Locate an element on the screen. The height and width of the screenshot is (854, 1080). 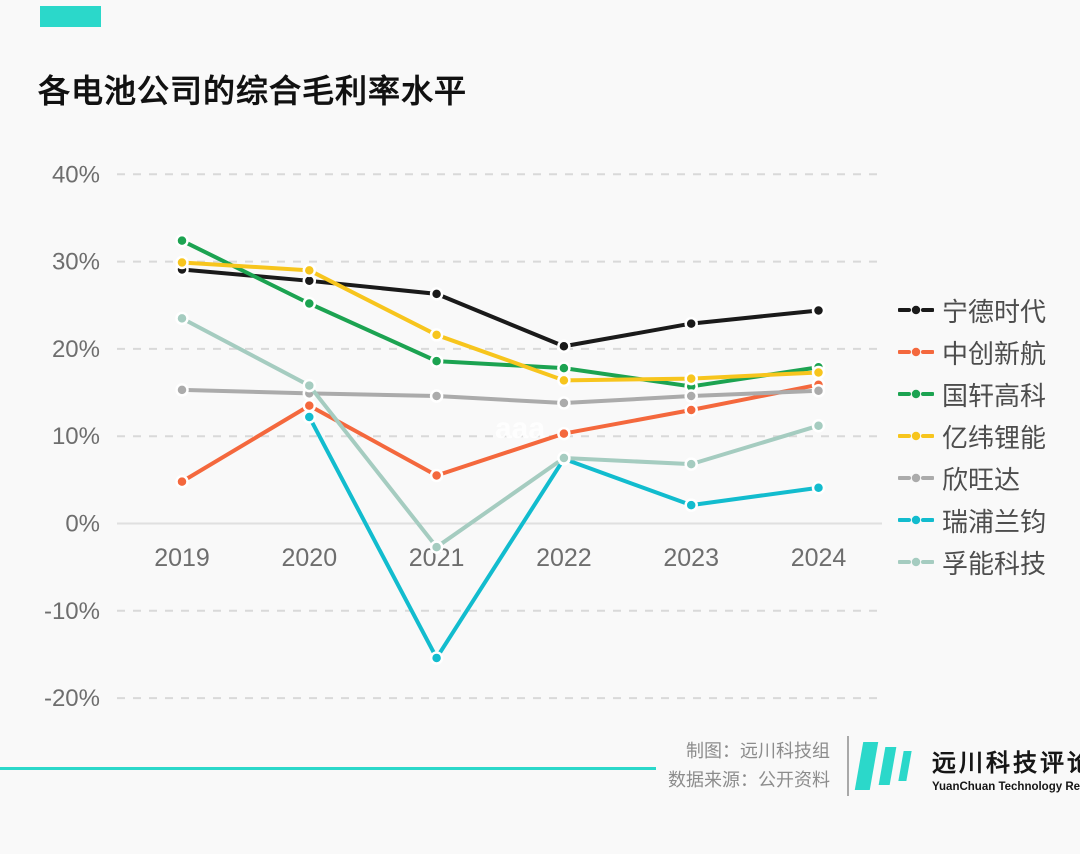
x-tick-label: 2024 is located at coordinates (819, 558).